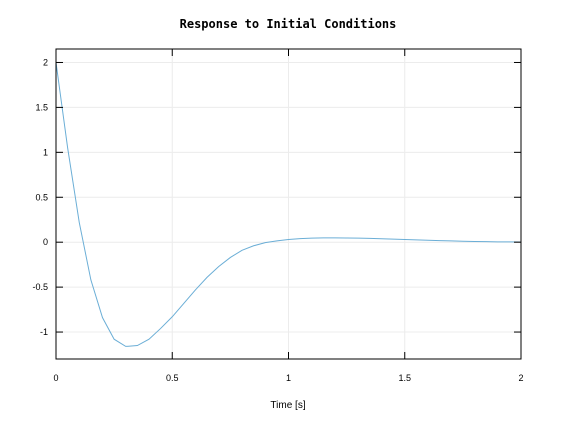  Describe the element at coordinates (172, 378) in the screenshot. I see `x-tick-label-1: 0.5` at that location.